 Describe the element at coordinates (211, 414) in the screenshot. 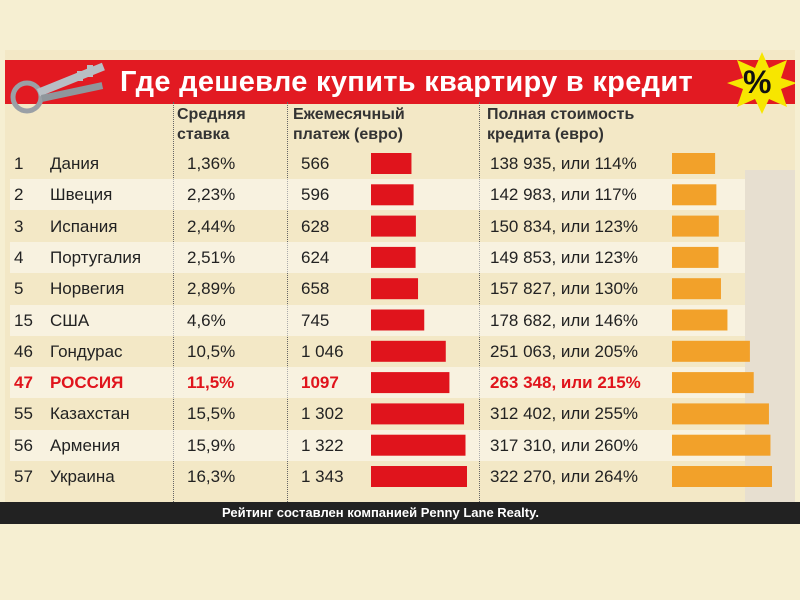

I see `rate-cell: 15,5%` at that location.